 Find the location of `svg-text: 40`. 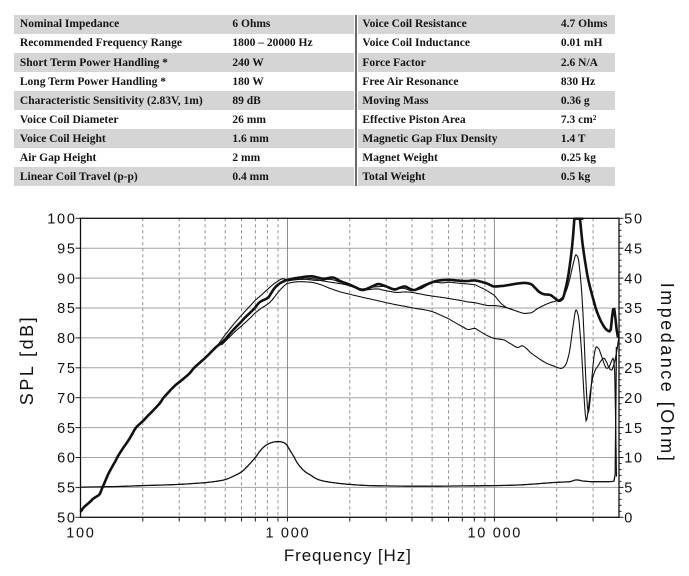

svg-text: 40 is located at coordinates (634, 279).